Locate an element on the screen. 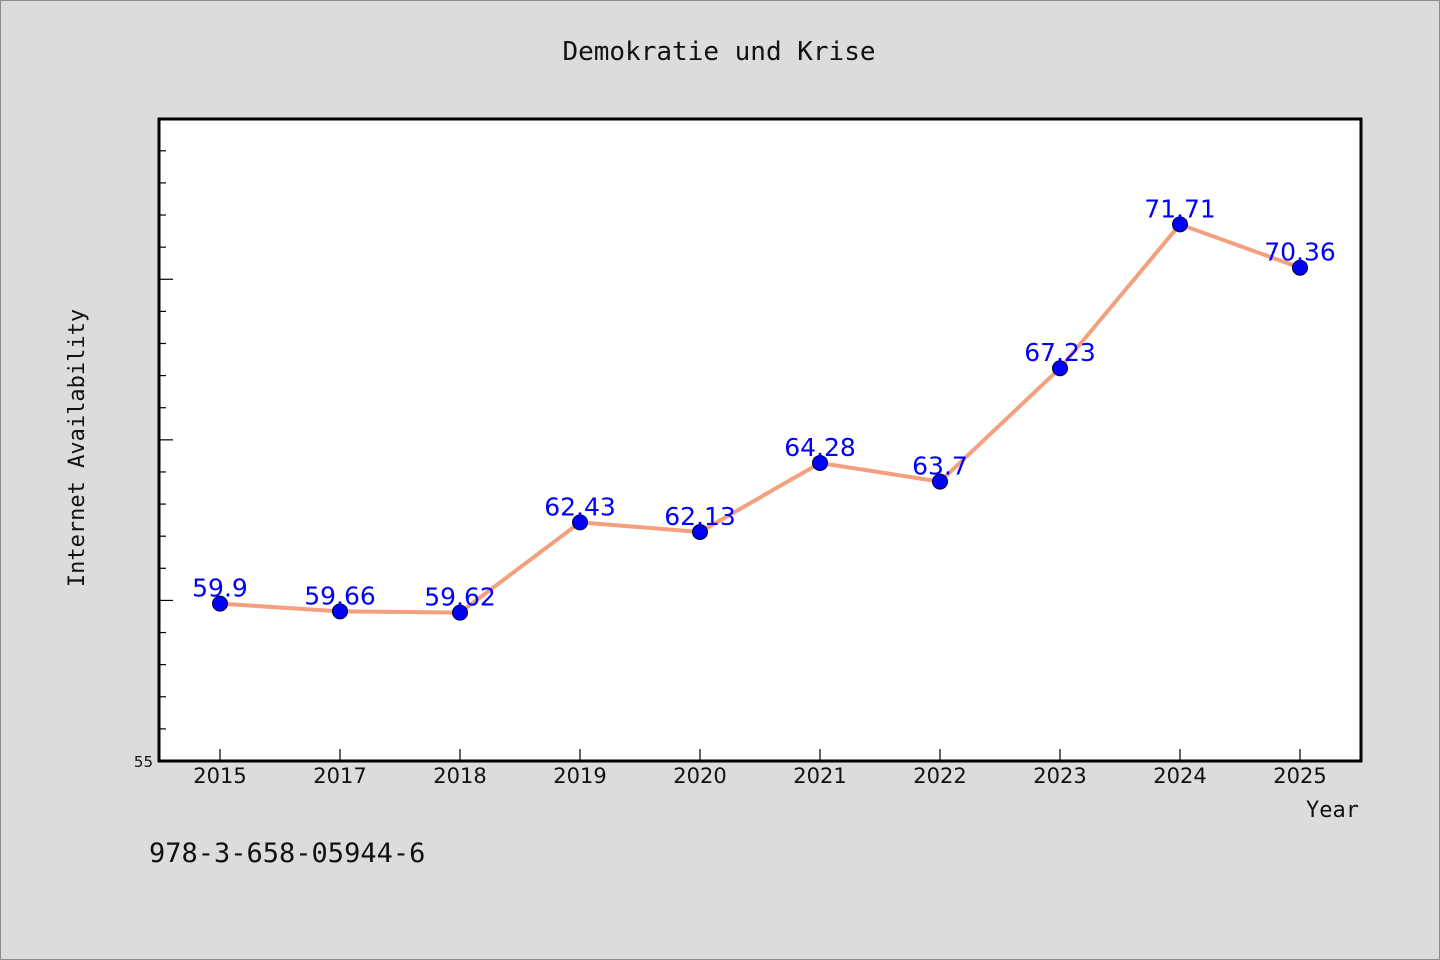  data-label: 62.43 is located at coordinates (580, 506).